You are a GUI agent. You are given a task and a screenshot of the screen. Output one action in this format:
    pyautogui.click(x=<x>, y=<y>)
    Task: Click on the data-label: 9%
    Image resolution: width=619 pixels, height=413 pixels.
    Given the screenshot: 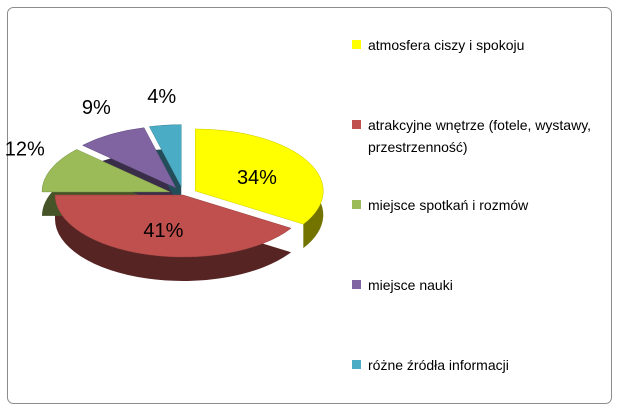 What is the action you would take?
    pyautogui.click(x=96, y=108)
    